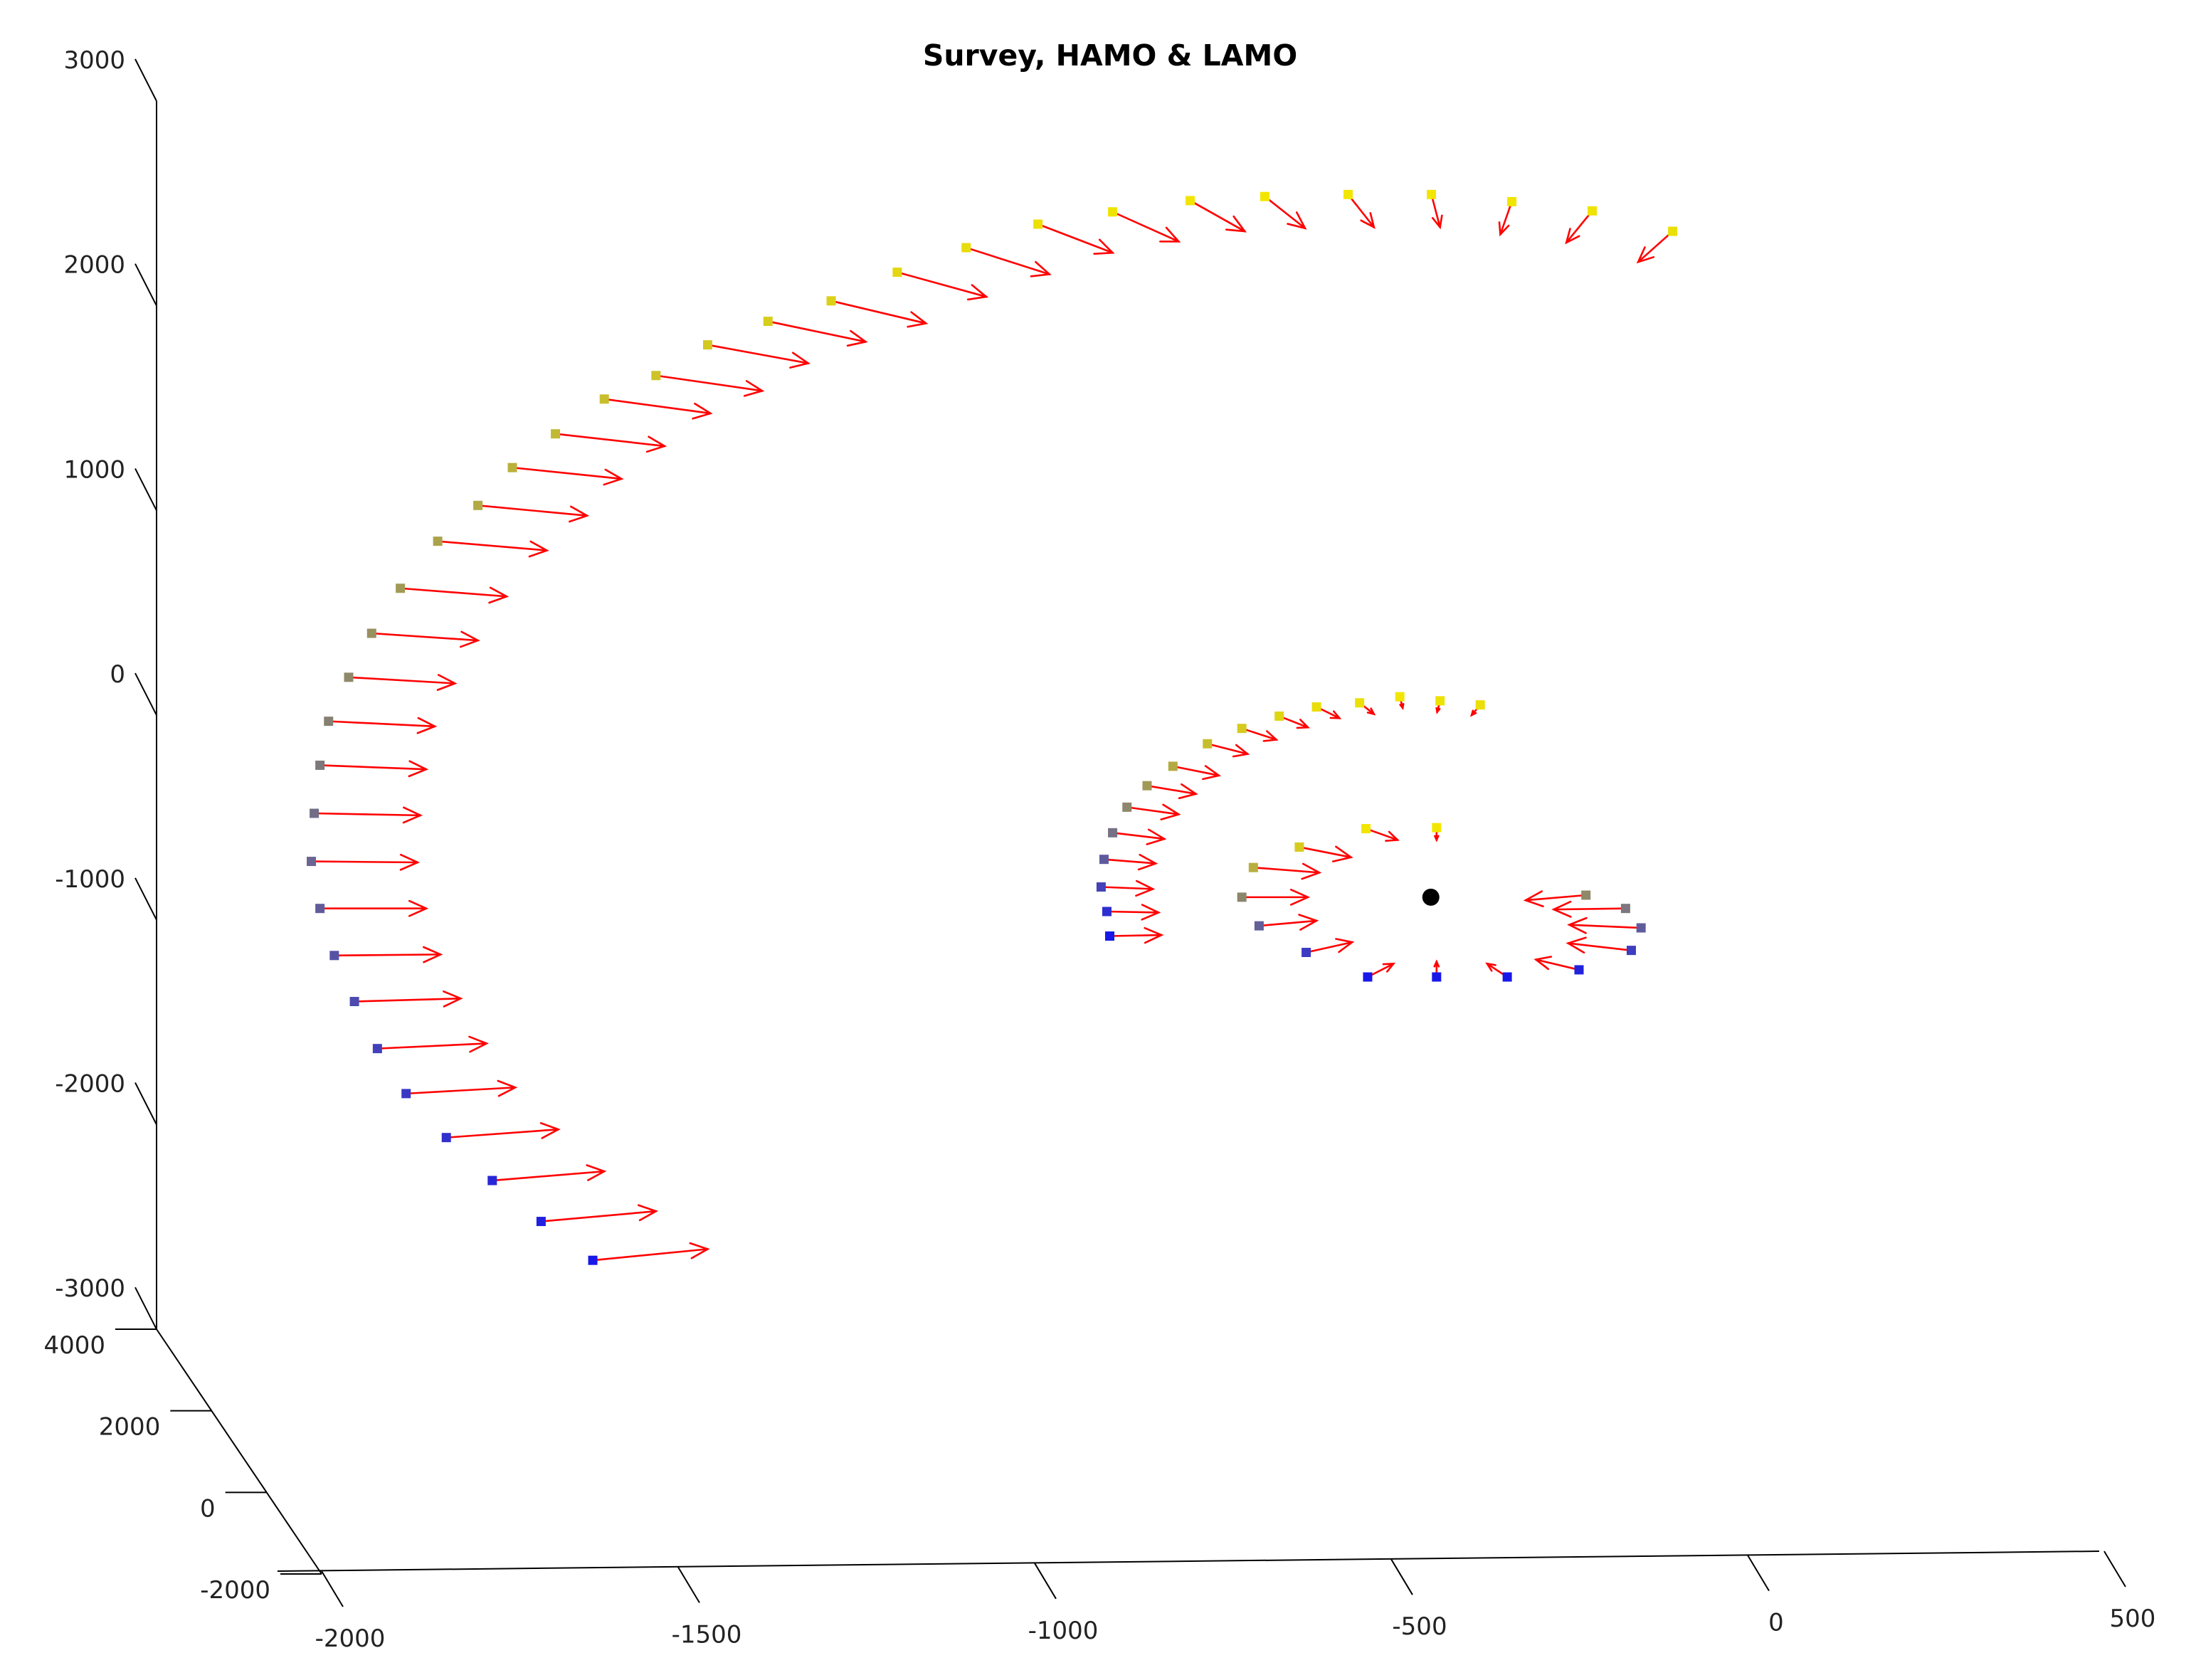 The width and height of the screenshot is (2186, 1680). I want to click on x-tick-label: -1000, so click(1063, 1631).